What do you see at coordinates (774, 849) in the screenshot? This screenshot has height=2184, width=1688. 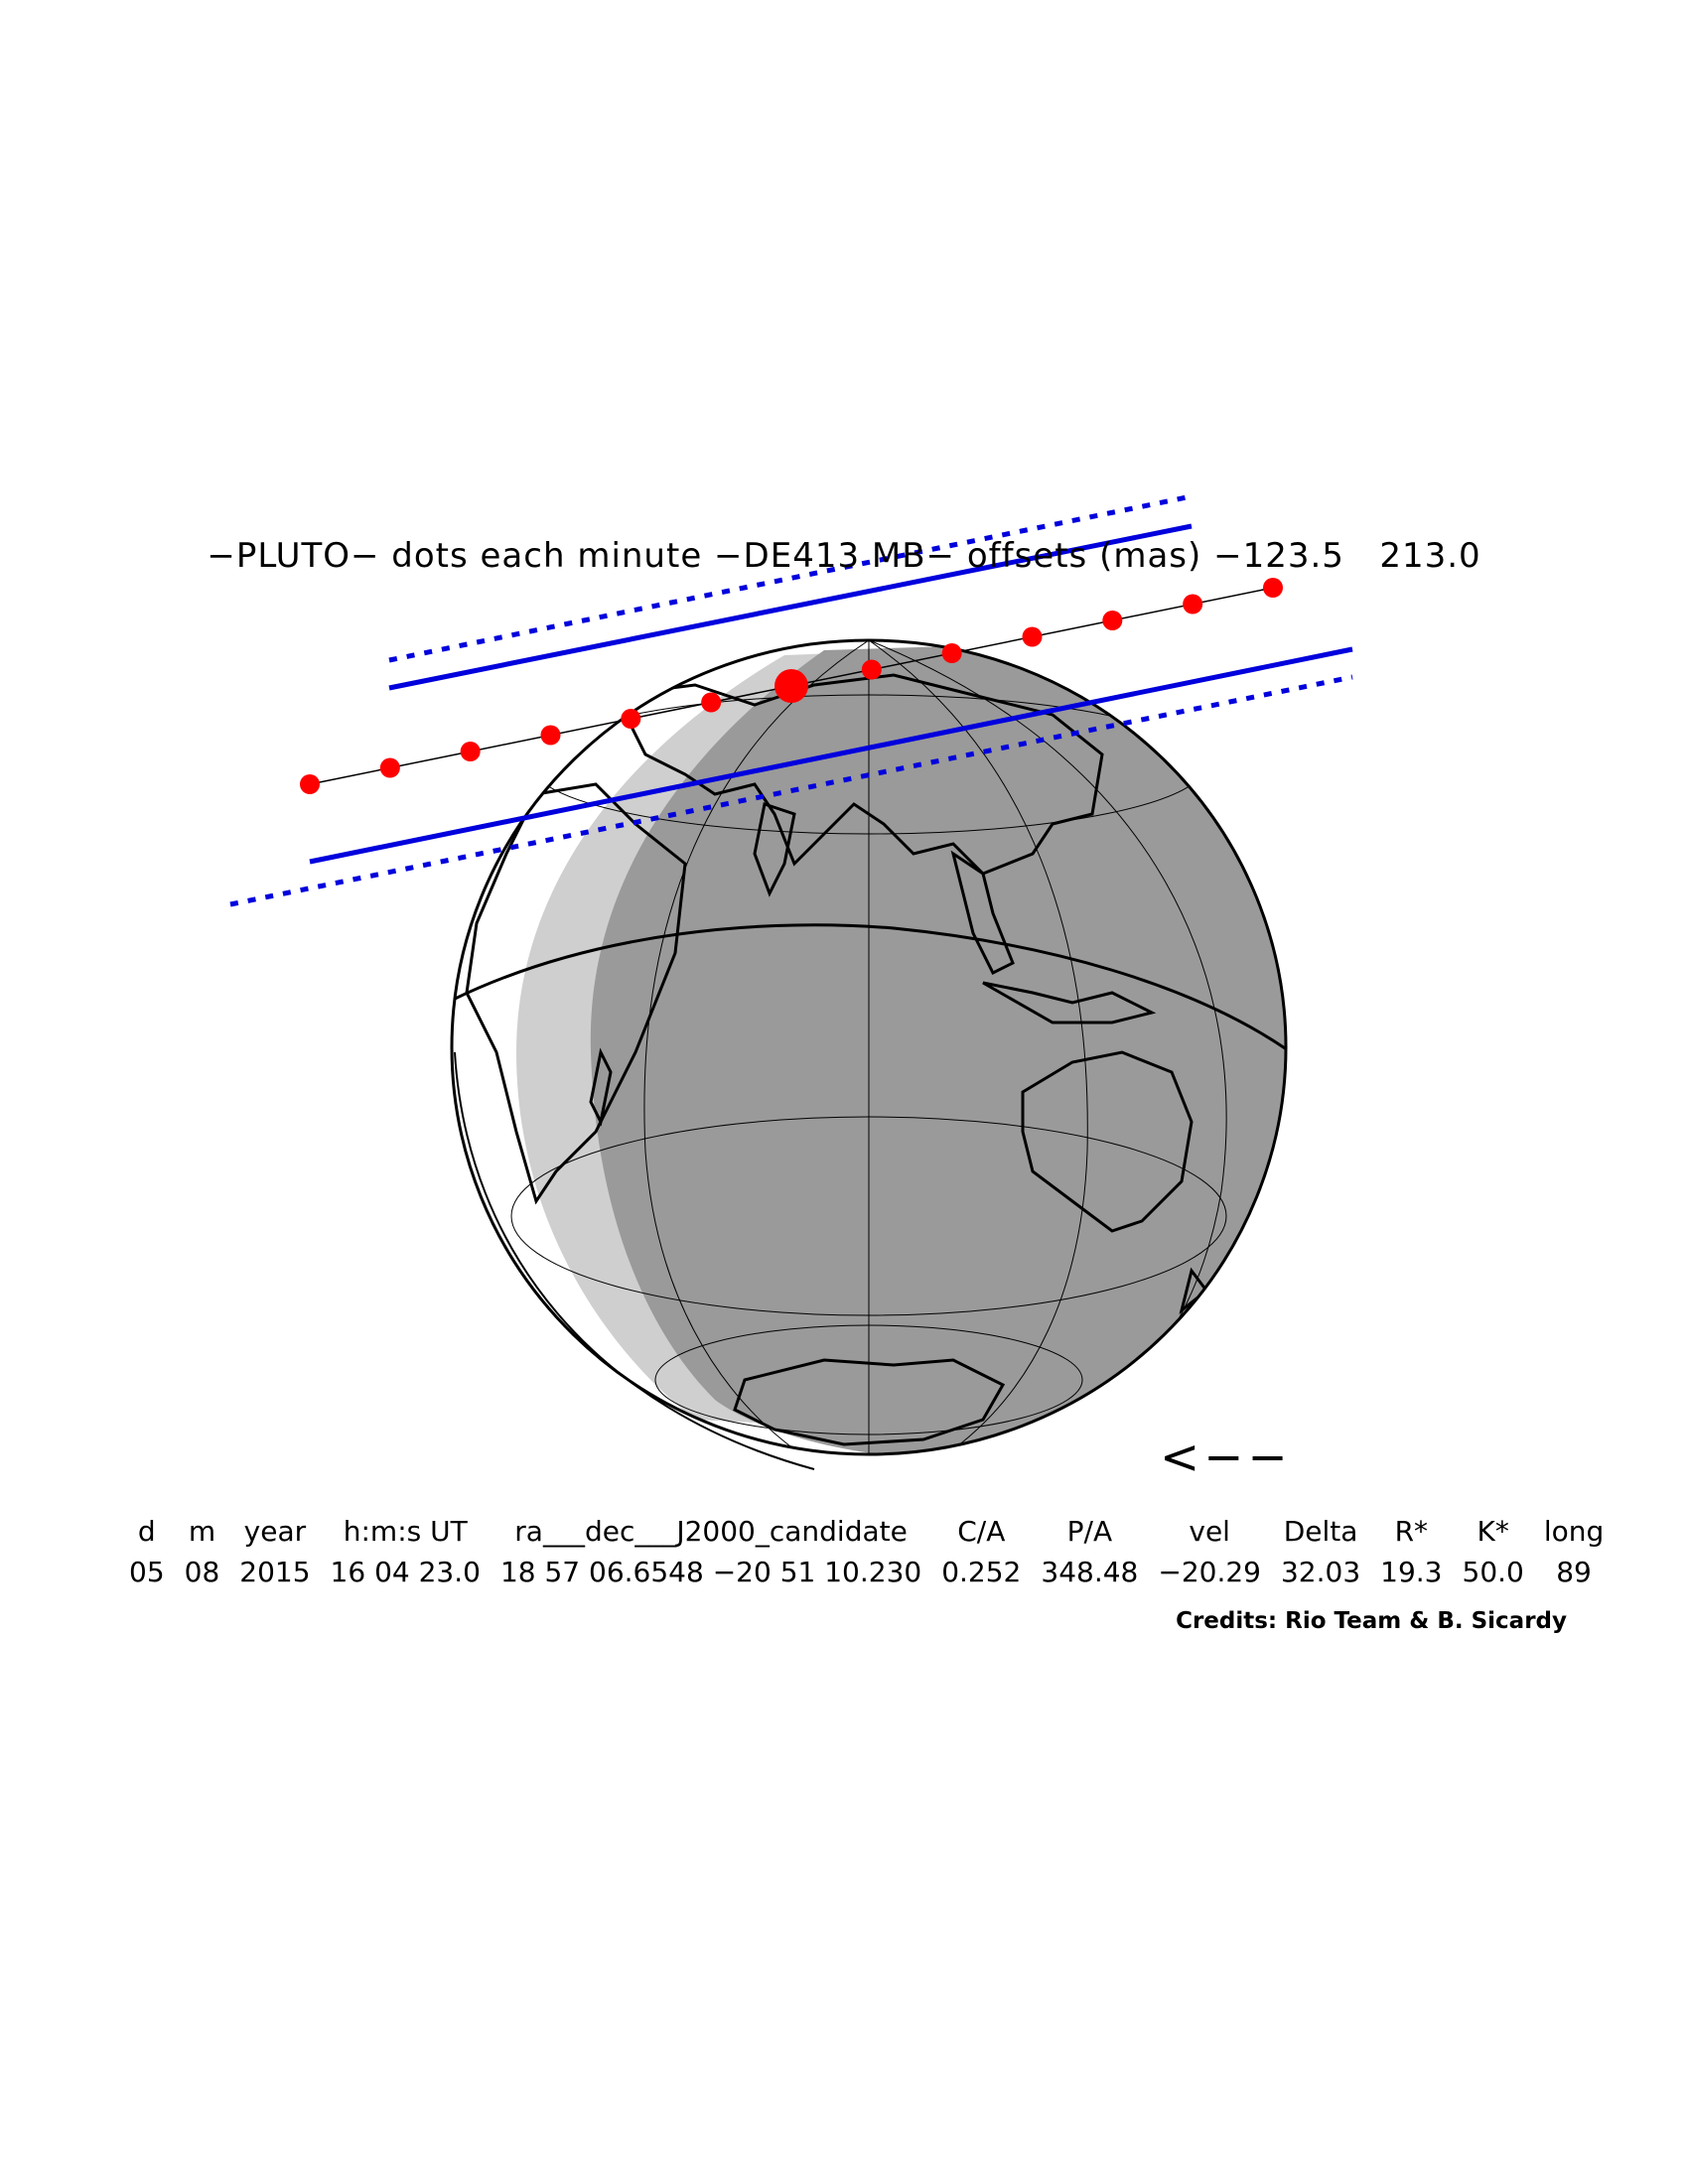 I see `india` at bounding box center [774, 849].